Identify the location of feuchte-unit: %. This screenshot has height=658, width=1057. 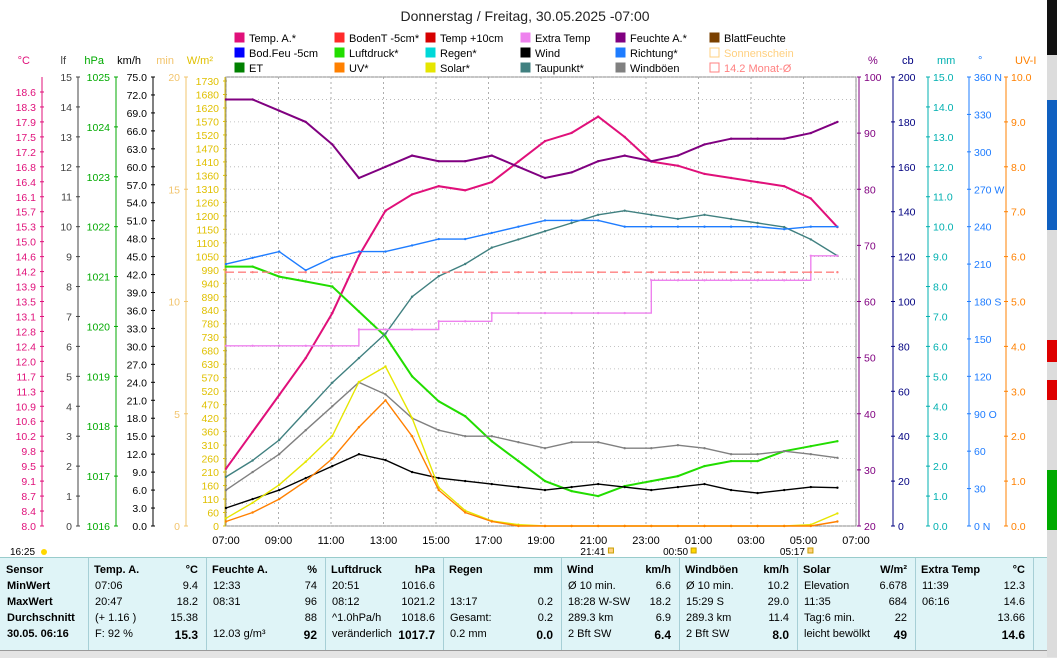
(312, 570).